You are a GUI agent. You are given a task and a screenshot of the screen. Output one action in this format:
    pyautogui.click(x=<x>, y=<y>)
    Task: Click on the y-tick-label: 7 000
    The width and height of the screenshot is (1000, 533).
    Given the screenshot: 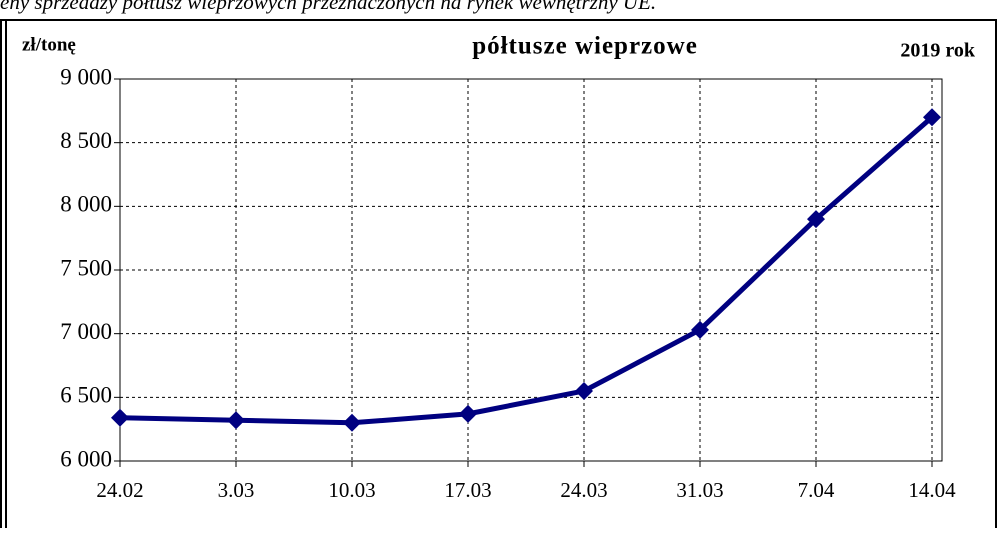 What is the action you would take?
    pyautogui.click(x=86, y=331)
    